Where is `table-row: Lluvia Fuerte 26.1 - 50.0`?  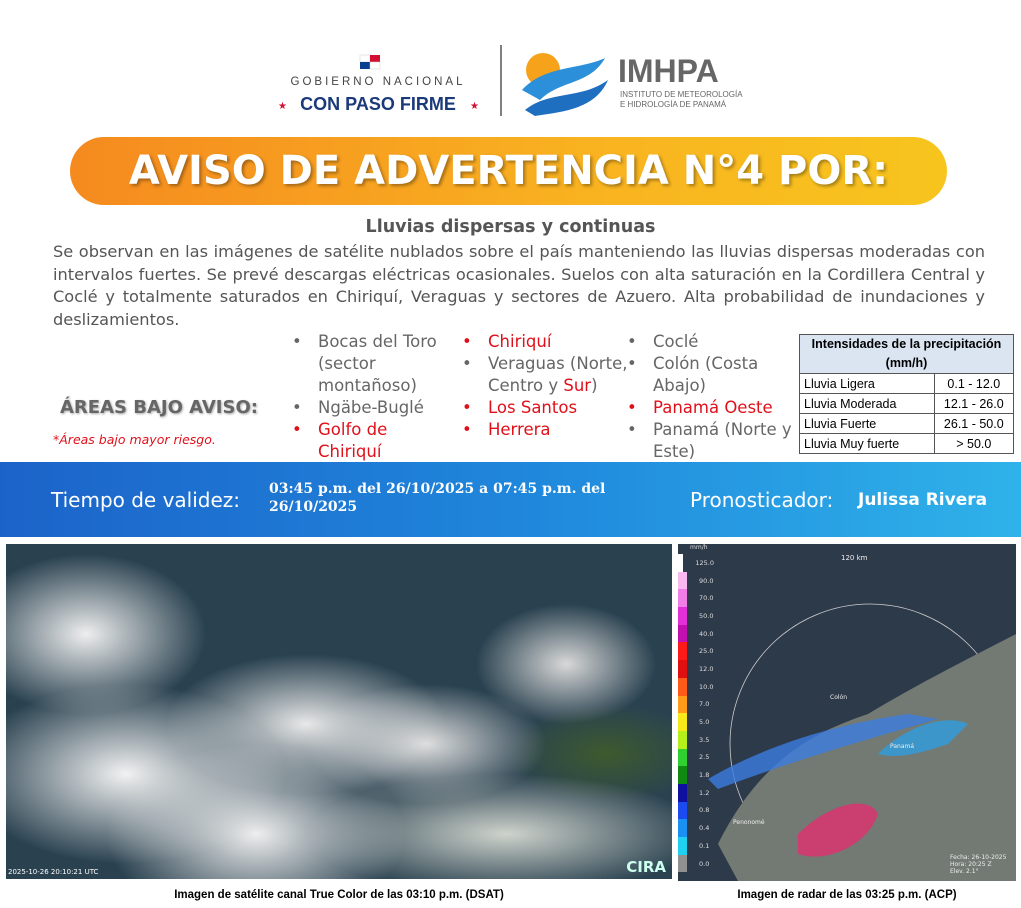 table-row: Lluvia Fuerte 26.1 - 50.0 is located at coordinates (907, 423).